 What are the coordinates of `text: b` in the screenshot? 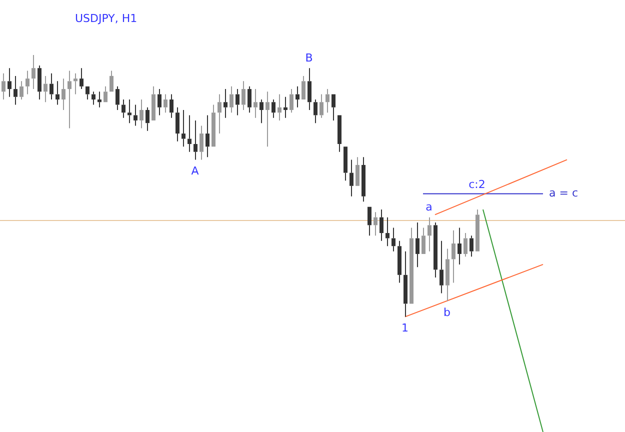 It's located at (447, 312).